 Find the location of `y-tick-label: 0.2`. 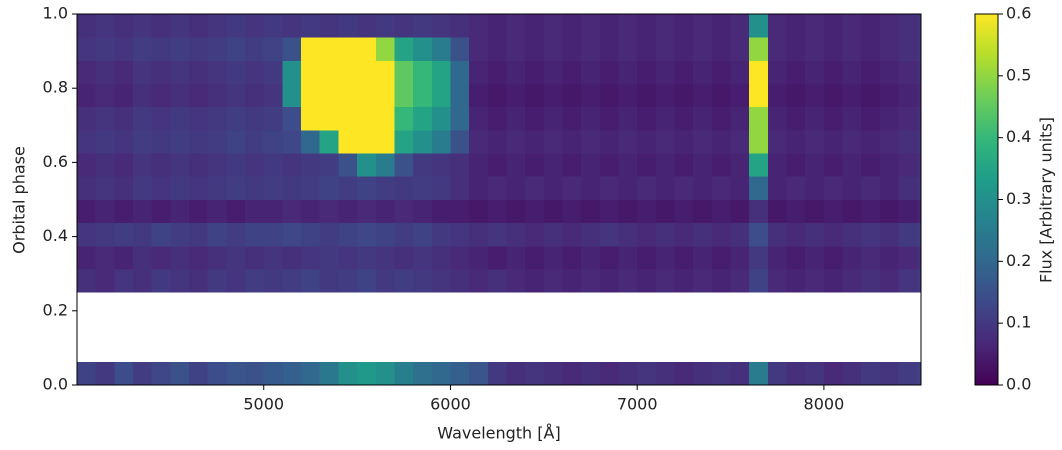

y-tick-label: 0.2 is located at coordinates (55, 309).